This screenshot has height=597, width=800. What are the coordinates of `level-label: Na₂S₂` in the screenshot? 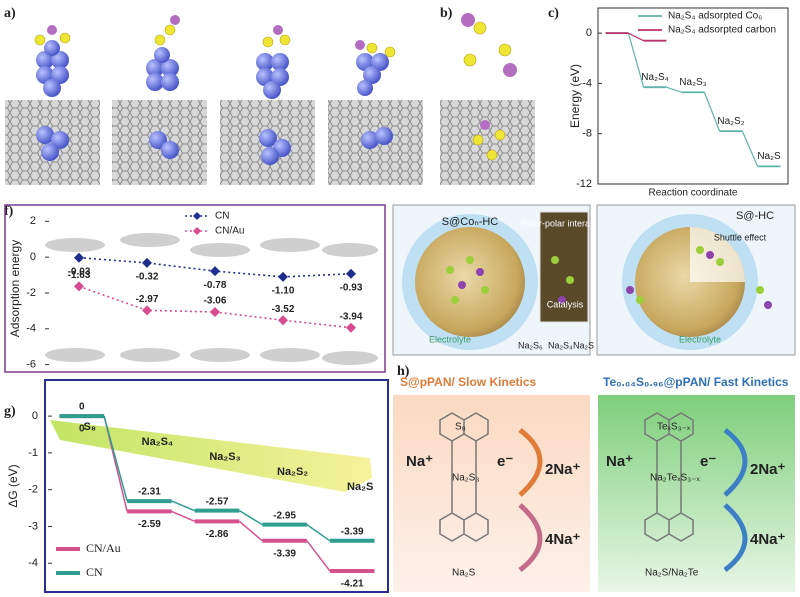 It's located at (730, 121).